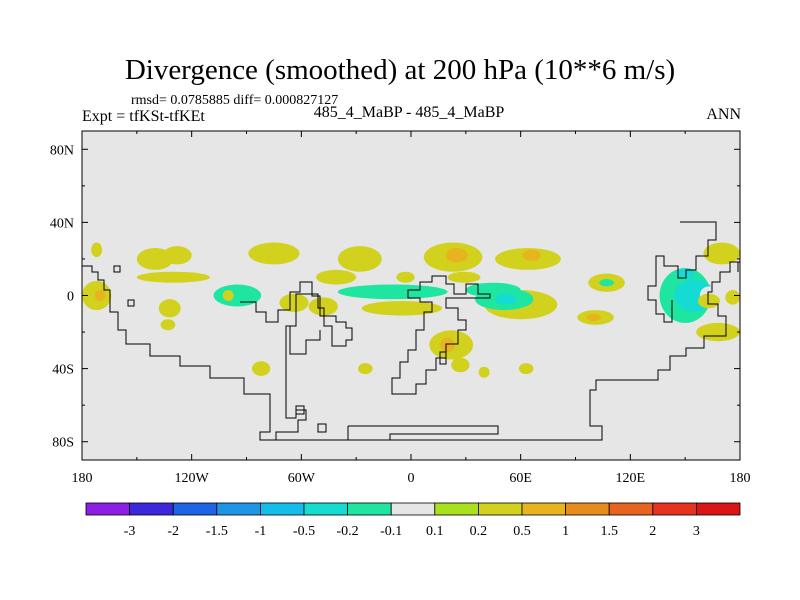 This screenshot has width=800, height=600. Describe the element at coordinates (261, 531) in the screenshot. I see `colorbar-label-3: -1` at that location.